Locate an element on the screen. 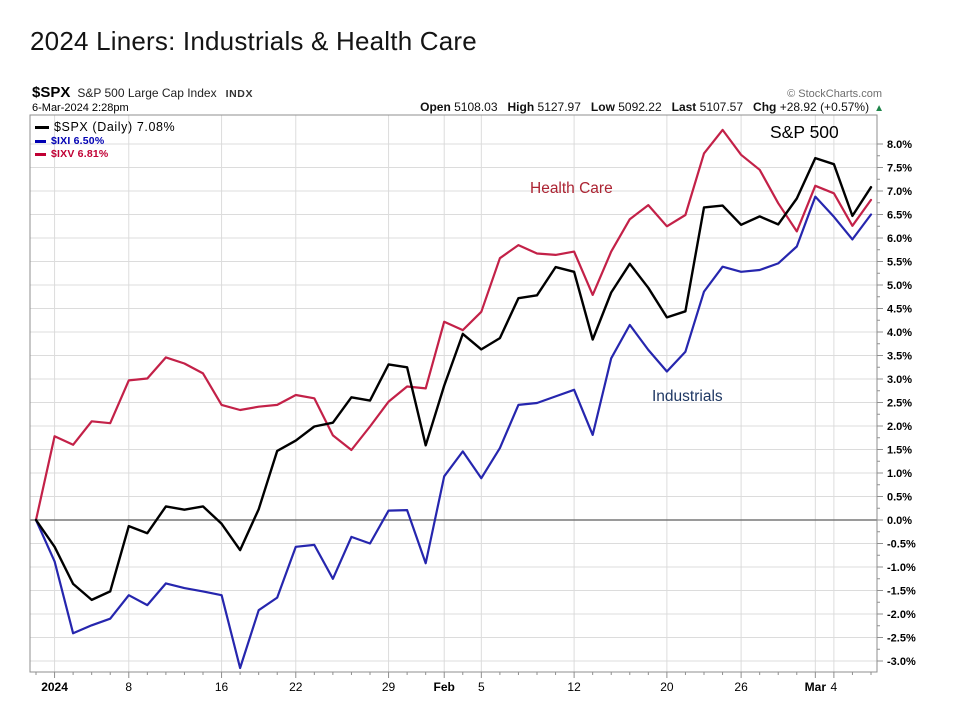 The image size is (960, 720). x-axis-label: 5 is located at coordinates (481, 687).